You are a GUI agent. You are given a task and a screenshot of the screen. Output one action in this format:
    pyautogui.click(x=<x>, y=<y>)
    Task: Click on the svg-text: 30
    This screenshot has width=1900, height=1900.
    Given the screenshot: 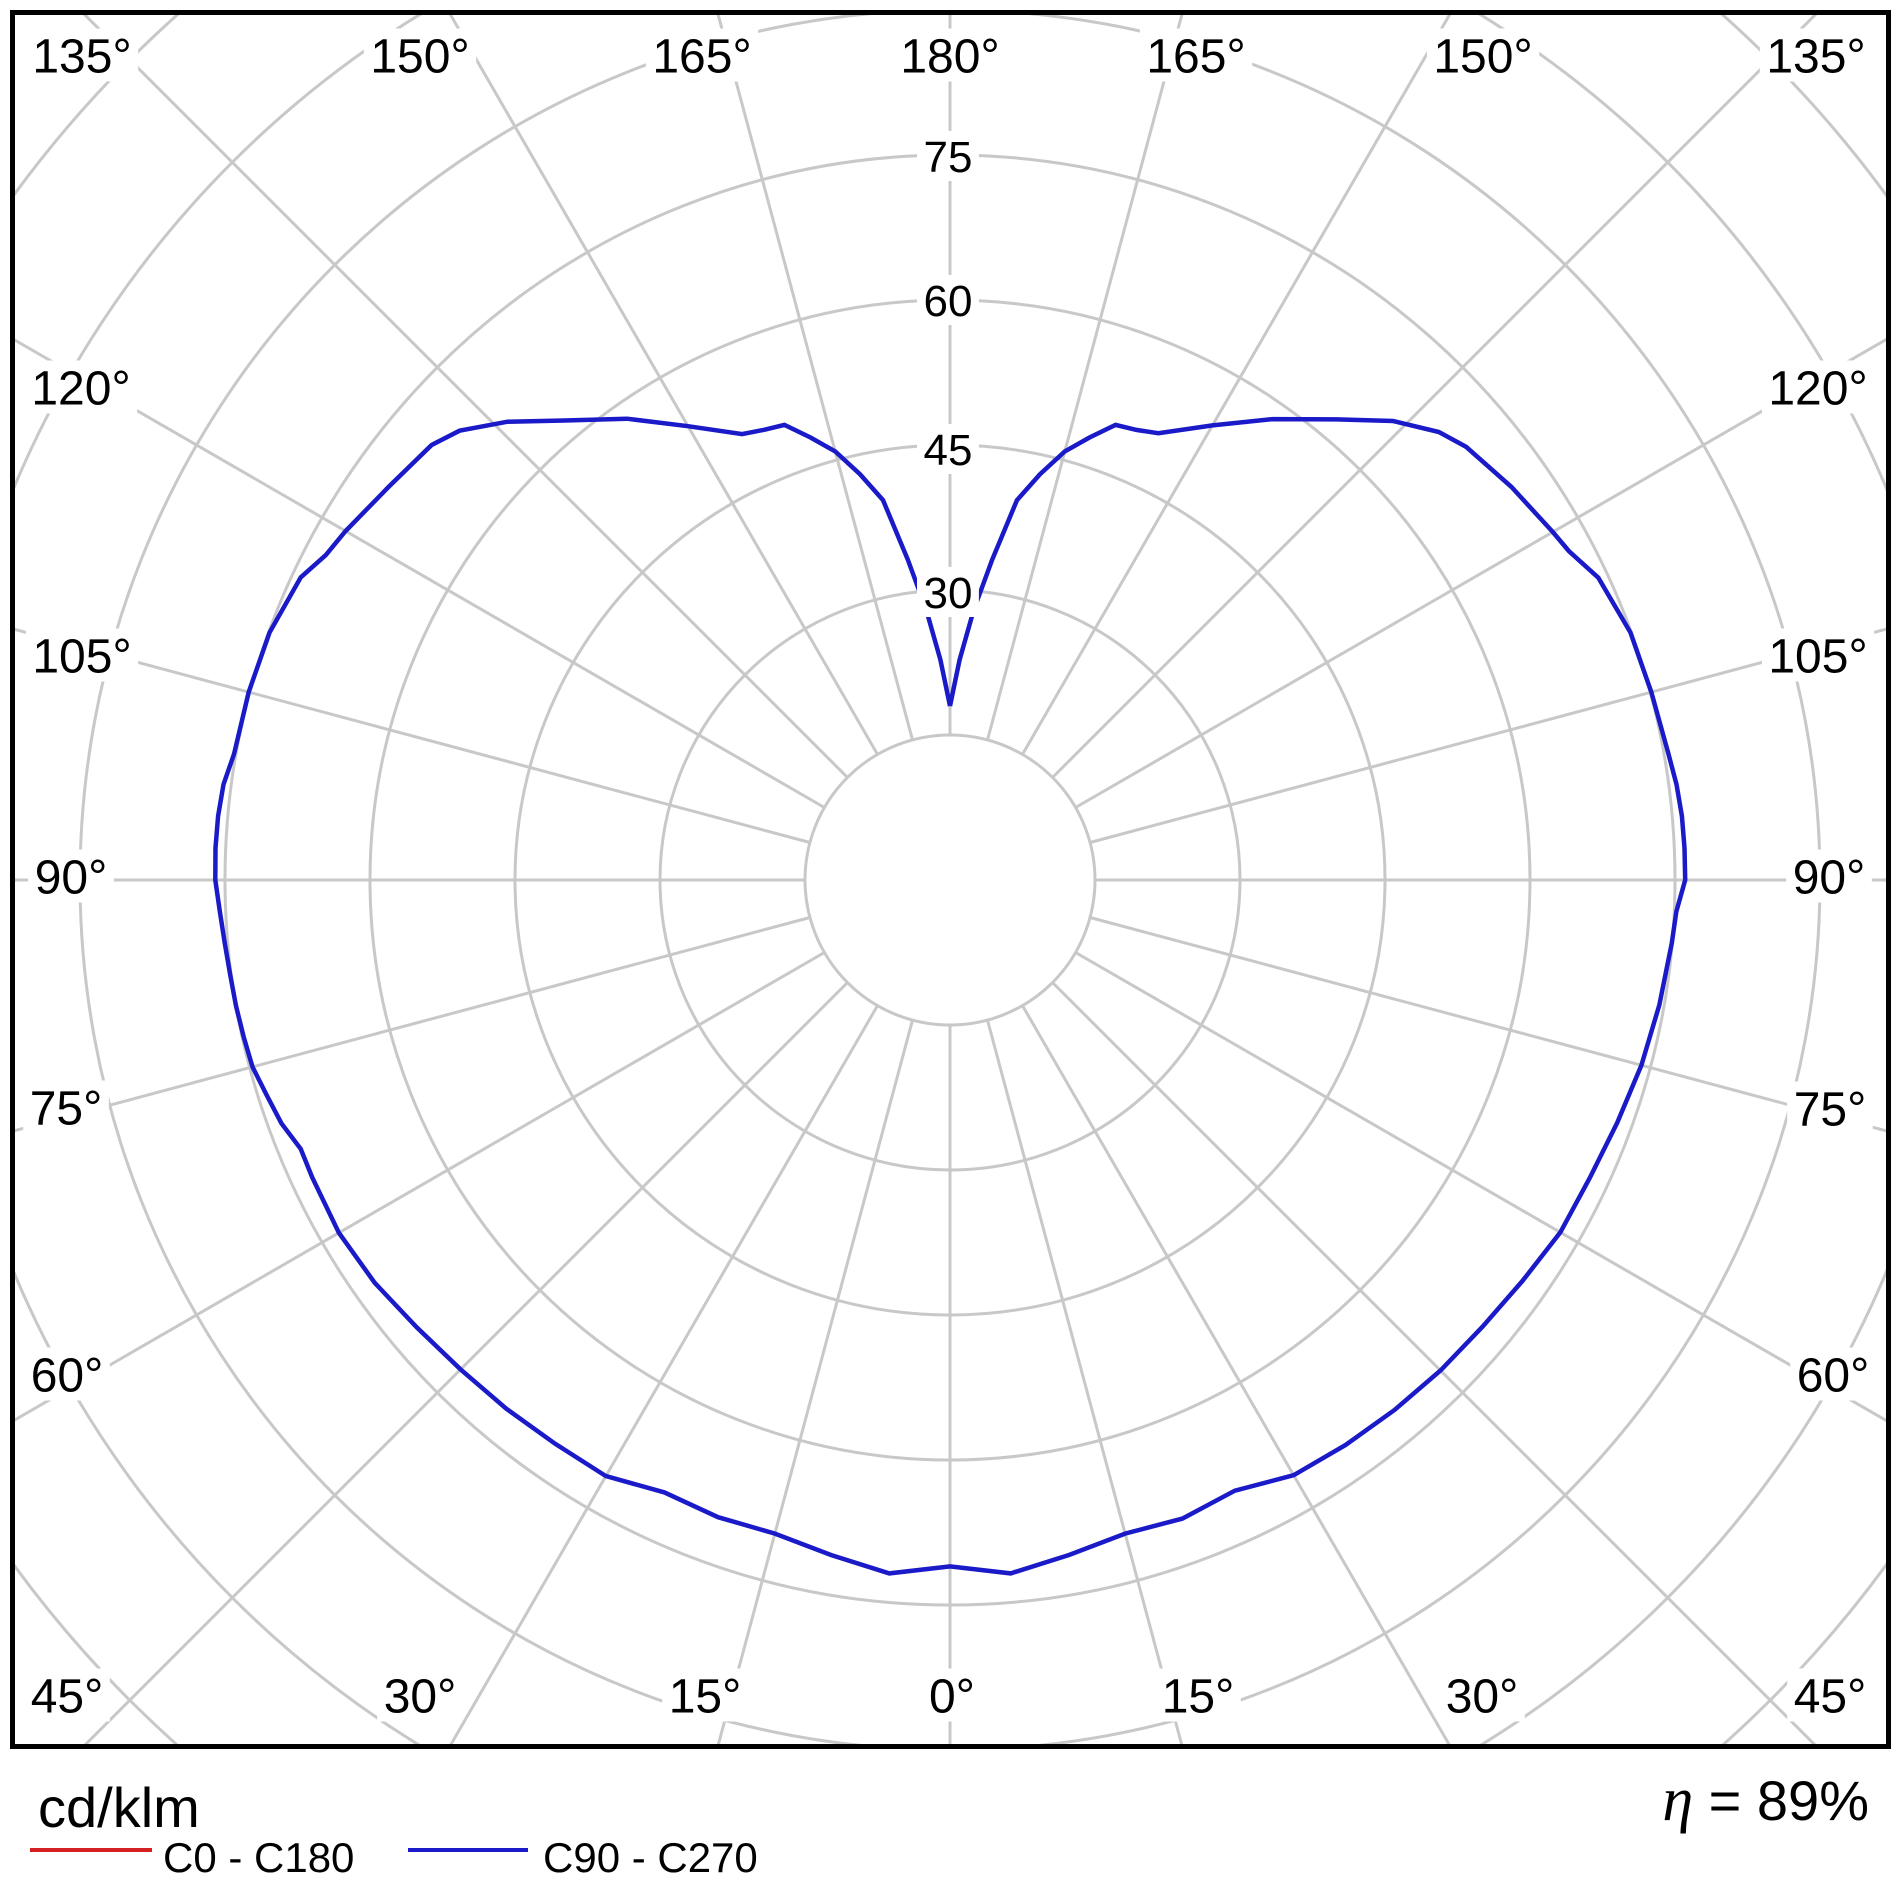 What is the action you would take?
    pyautogui.click(x=948, y=593)
    